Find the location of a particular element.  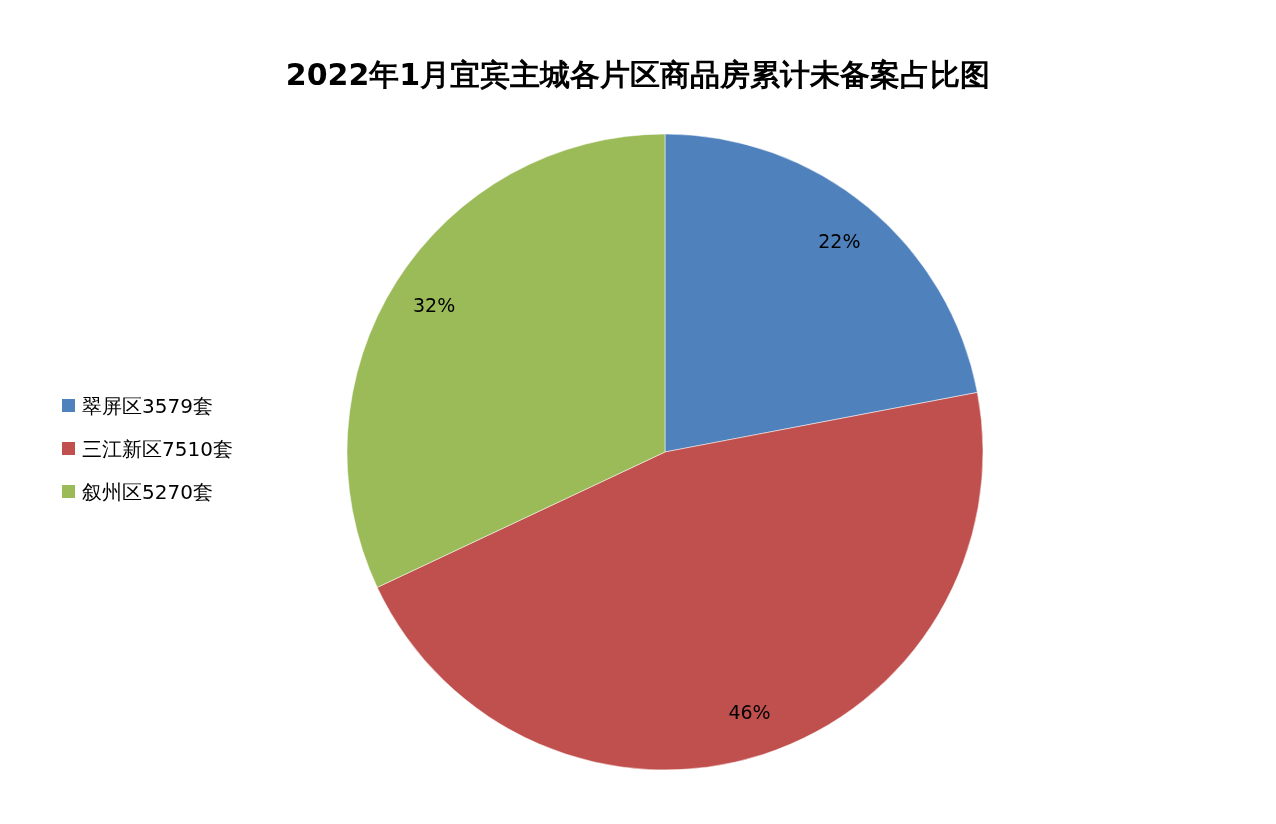

legend-label: 叙州区5270套 is located at coordinates (147, 492).